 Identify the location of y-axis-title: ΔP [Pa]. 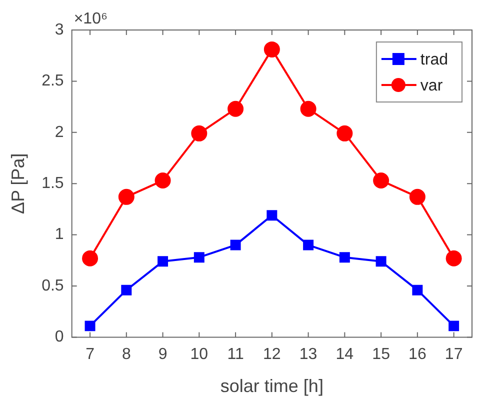
(18, 183).